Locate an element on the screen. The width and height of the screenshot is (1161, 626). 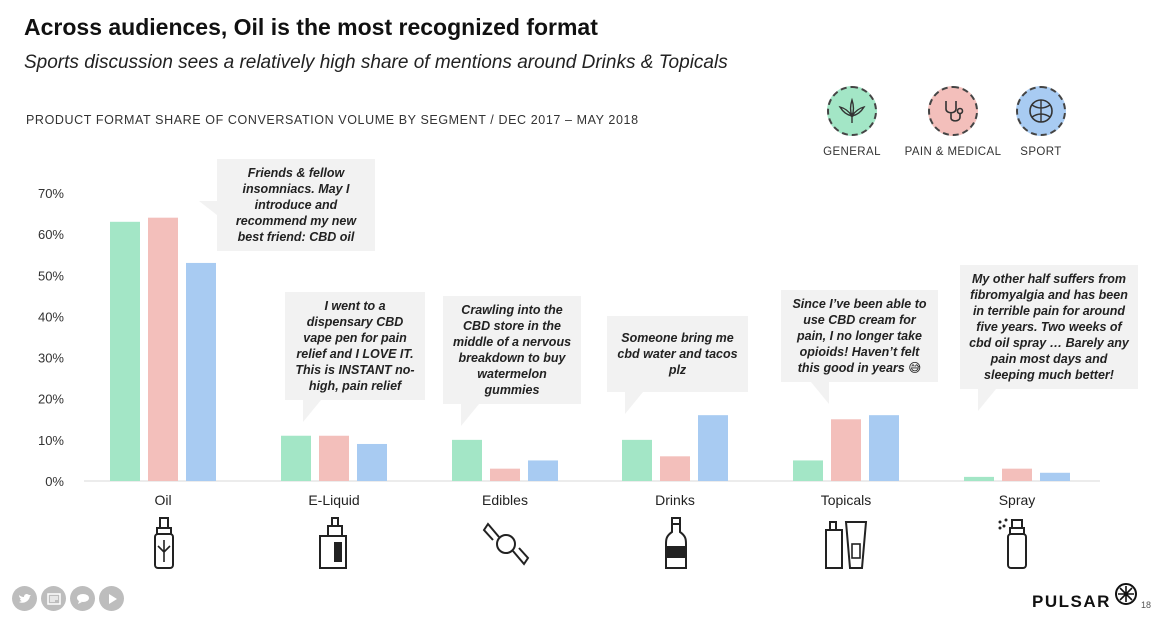
bar-spray-sport is located at coordinates (1055, 476).